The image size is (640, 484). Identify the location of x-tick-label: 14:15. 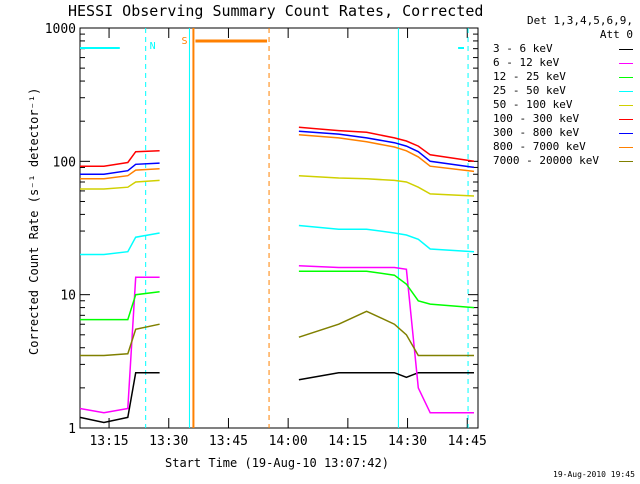
(347, 441).